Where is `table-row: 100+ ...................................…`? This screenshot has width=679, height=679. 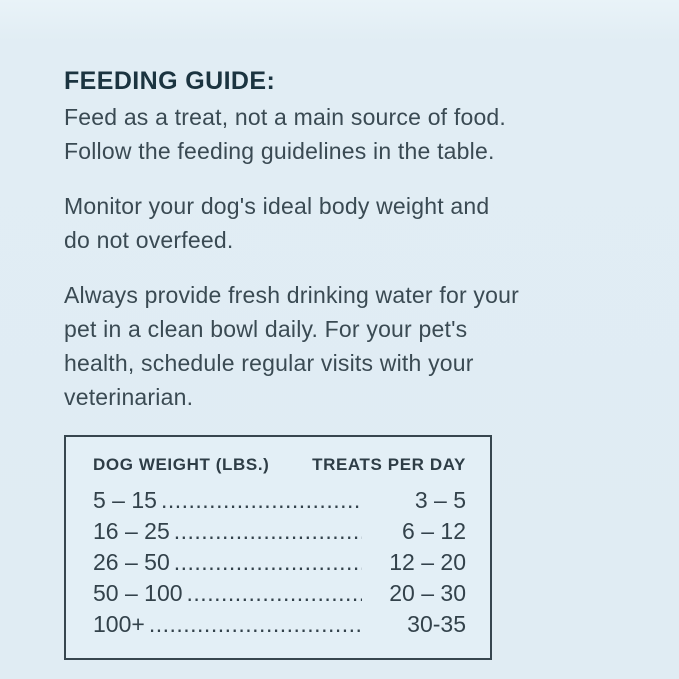 table-row: 100+ ...................................… is located at coordinates (279, 624).